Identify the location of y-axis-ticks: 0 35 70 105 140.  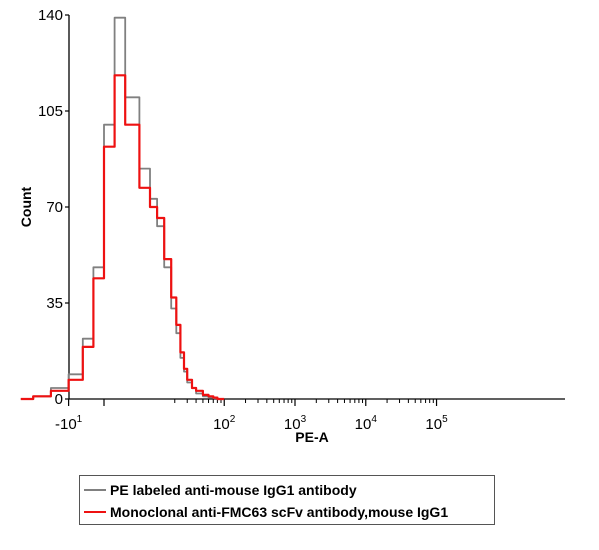
(53, 207).